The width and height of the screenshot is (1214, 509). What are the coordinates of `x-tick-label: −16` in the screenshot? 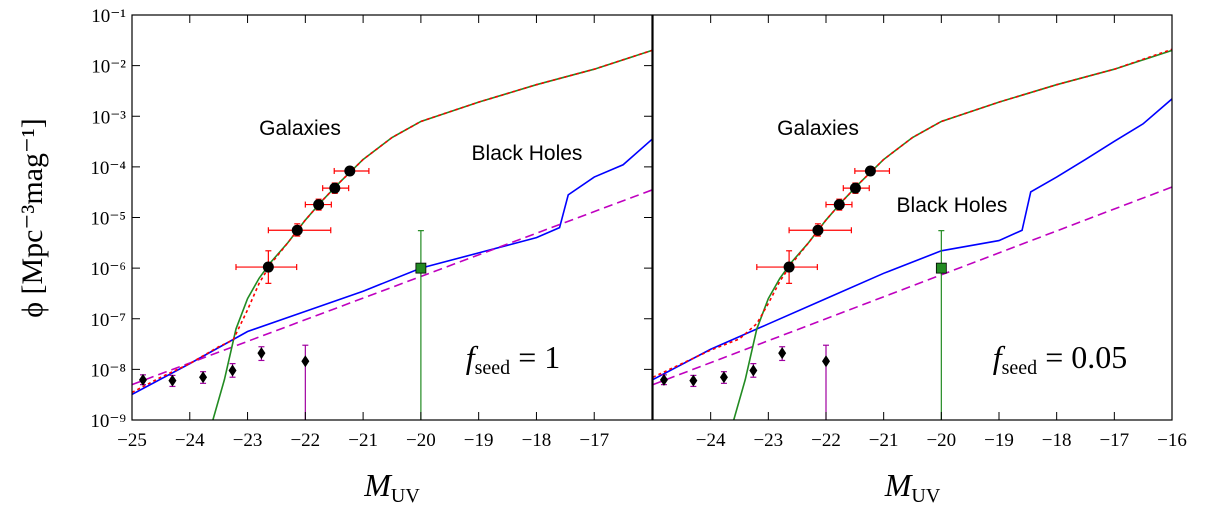 It's located at (1172, 440).